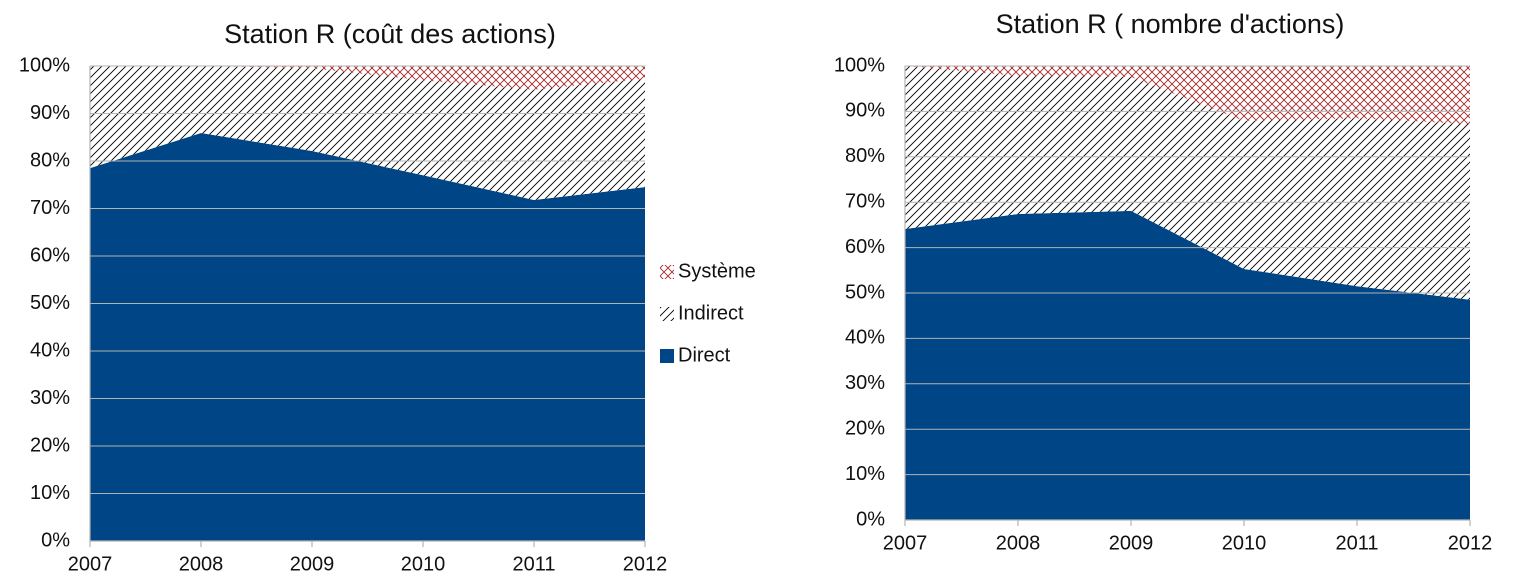  I want to click on chart-title: Station R (coût des actions), so click(390, 34).